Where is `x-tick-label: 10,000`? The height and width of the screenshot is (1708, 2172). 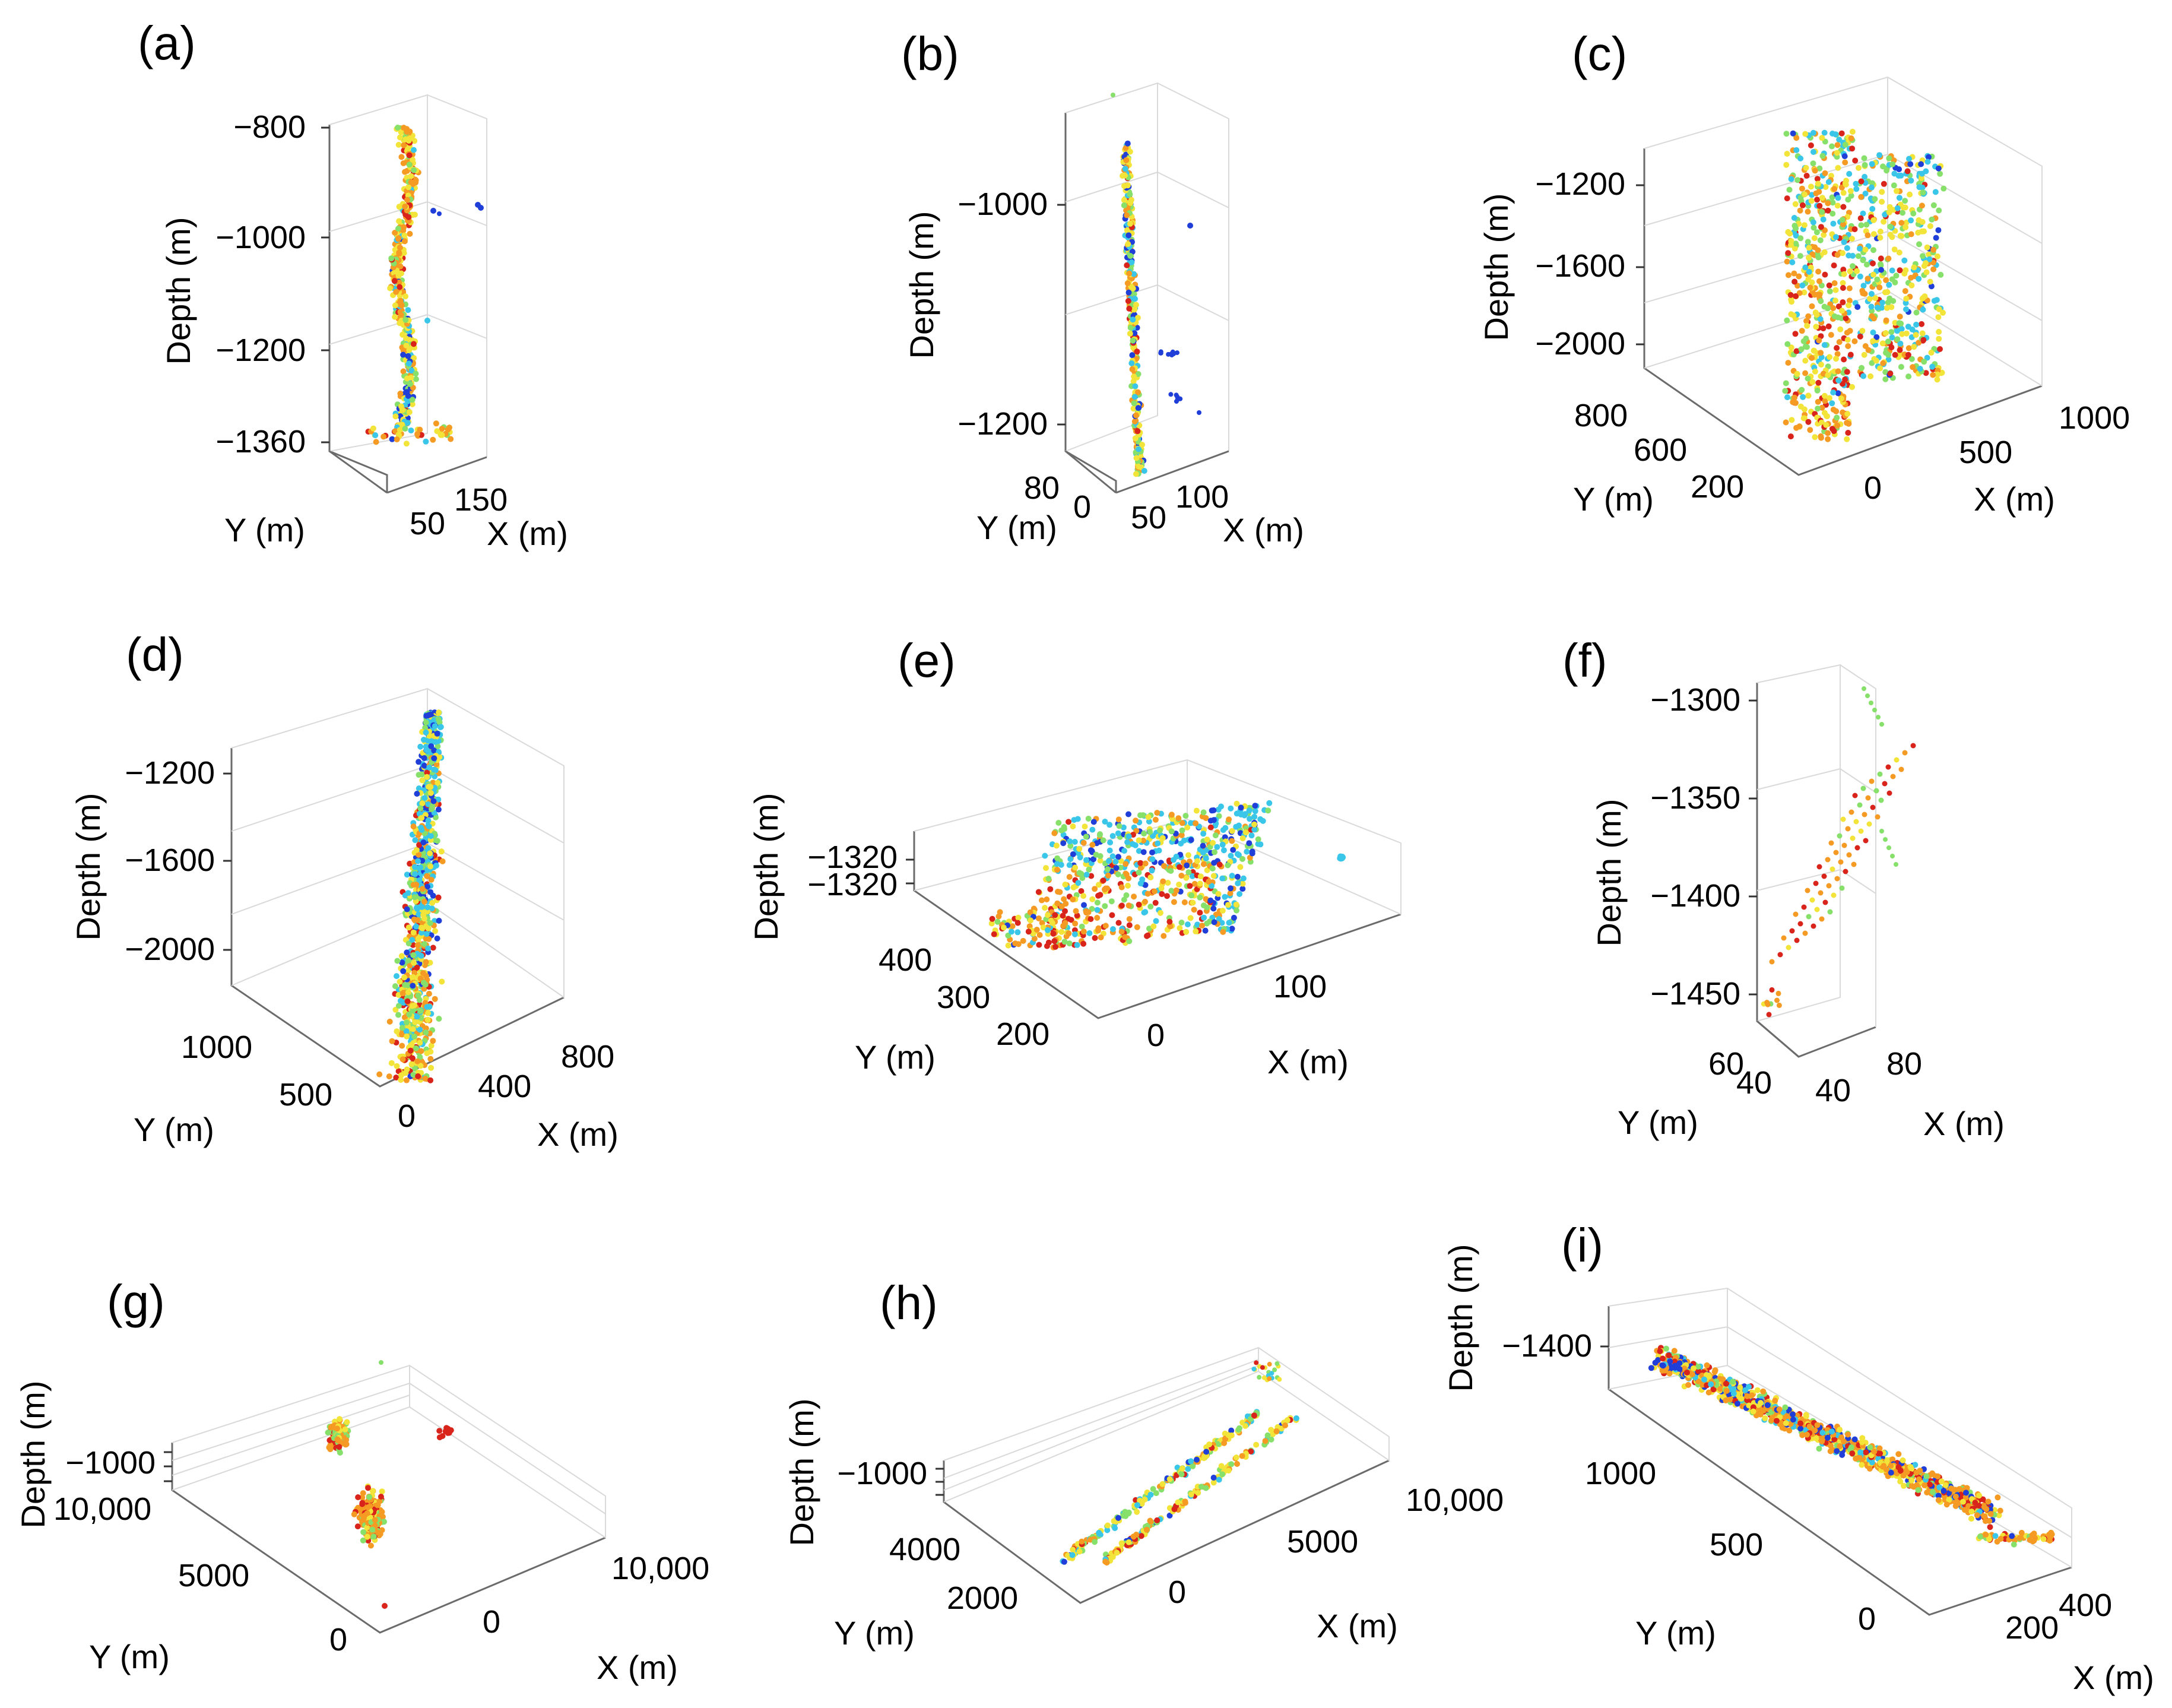 x-tick-label: 10,000 is located at coordinates (660, 1569).